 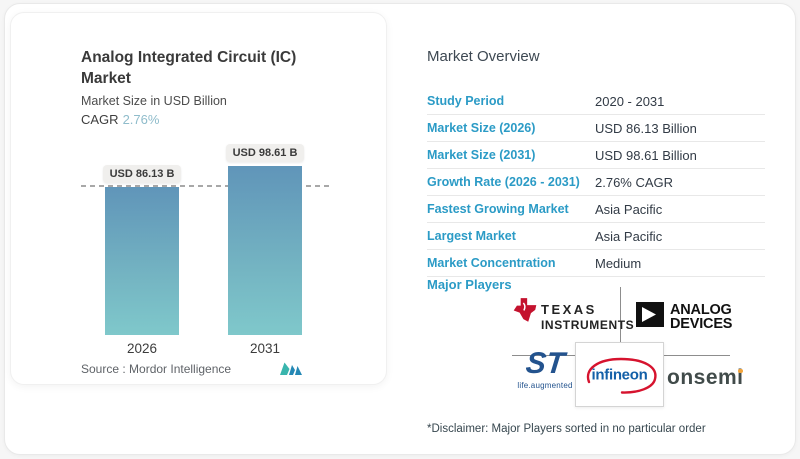 I want to click on table-row: Growth Rate (2026 - 2031) 2.76% CAGR, so click(x=596, y=182).